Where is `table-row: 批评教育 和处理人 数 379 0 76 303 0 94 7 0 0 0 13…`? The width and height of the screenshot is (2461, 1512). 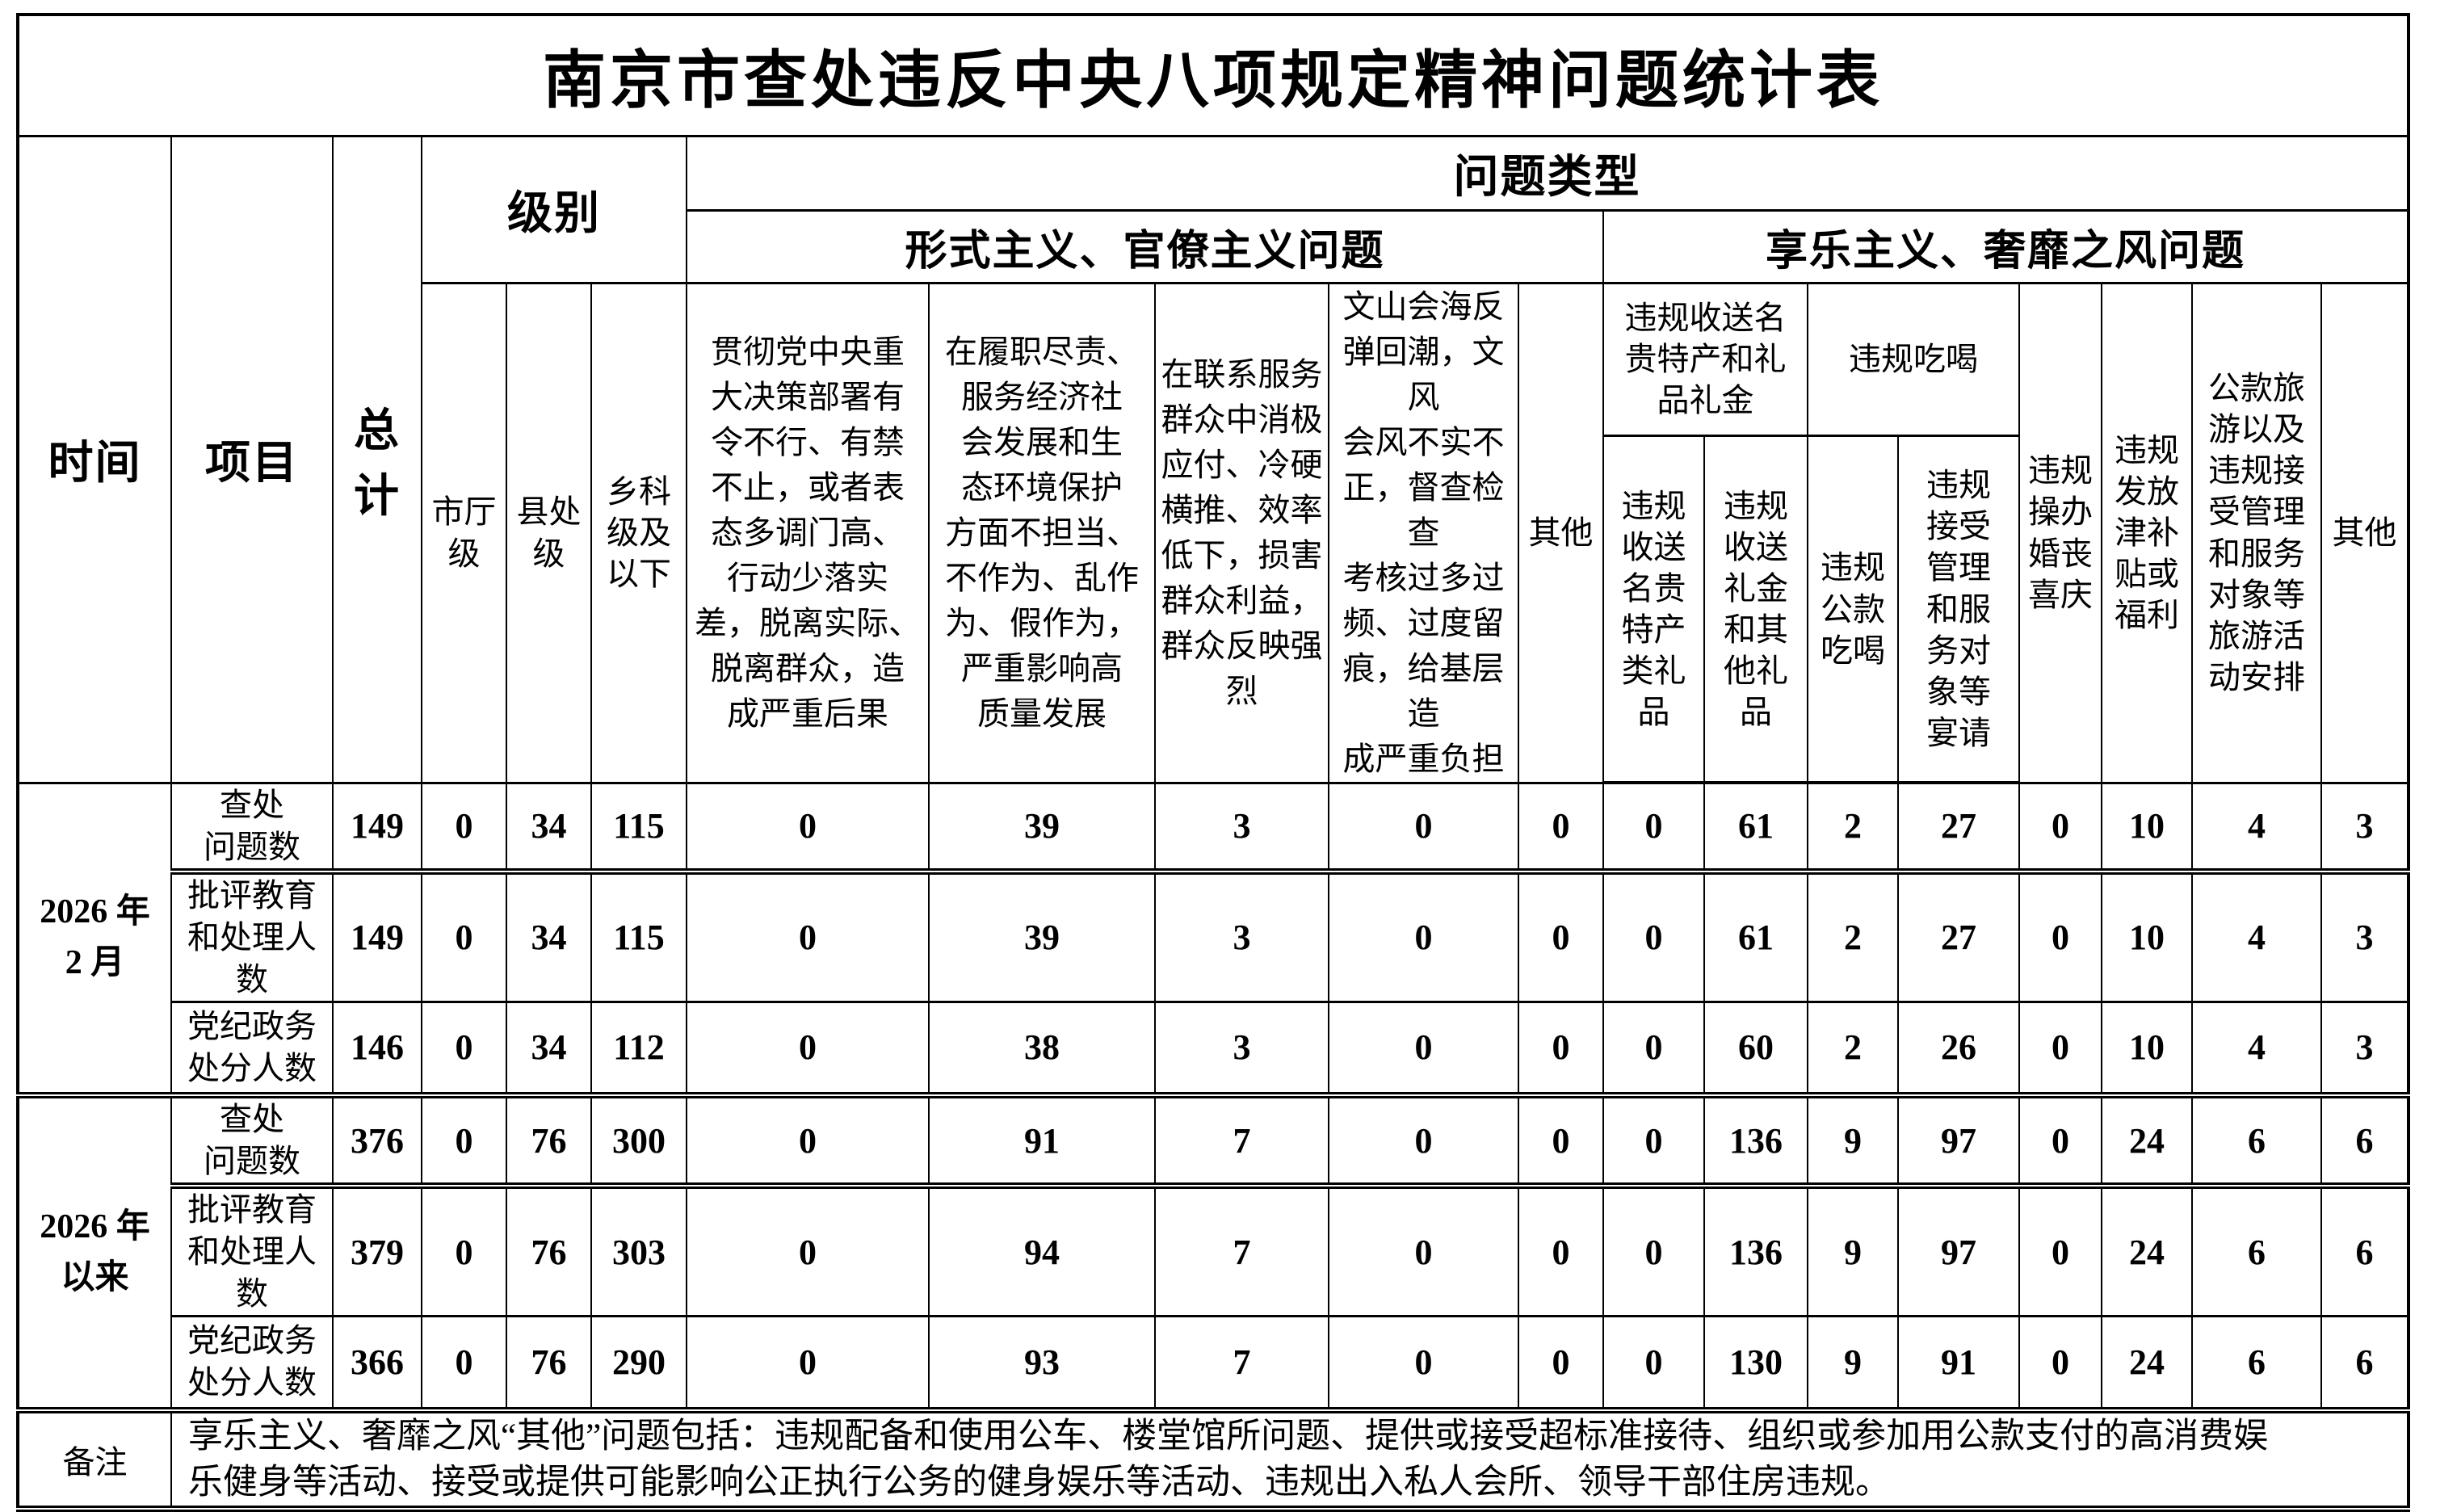
table-row: 批评教育 和处理人 数 379 0 76 303 0 94 7 0 0 0 13… is located at coordinates (1214, 1250).